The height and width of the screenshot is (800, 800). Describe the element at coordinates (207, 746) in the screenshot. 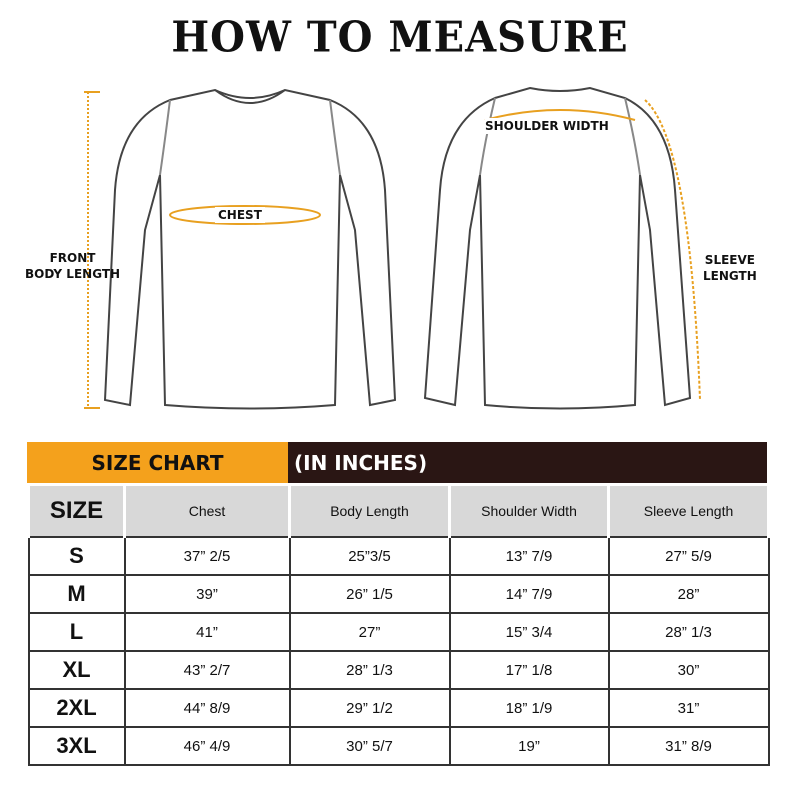

I see `table-cell: 46” 4/9` at that location.